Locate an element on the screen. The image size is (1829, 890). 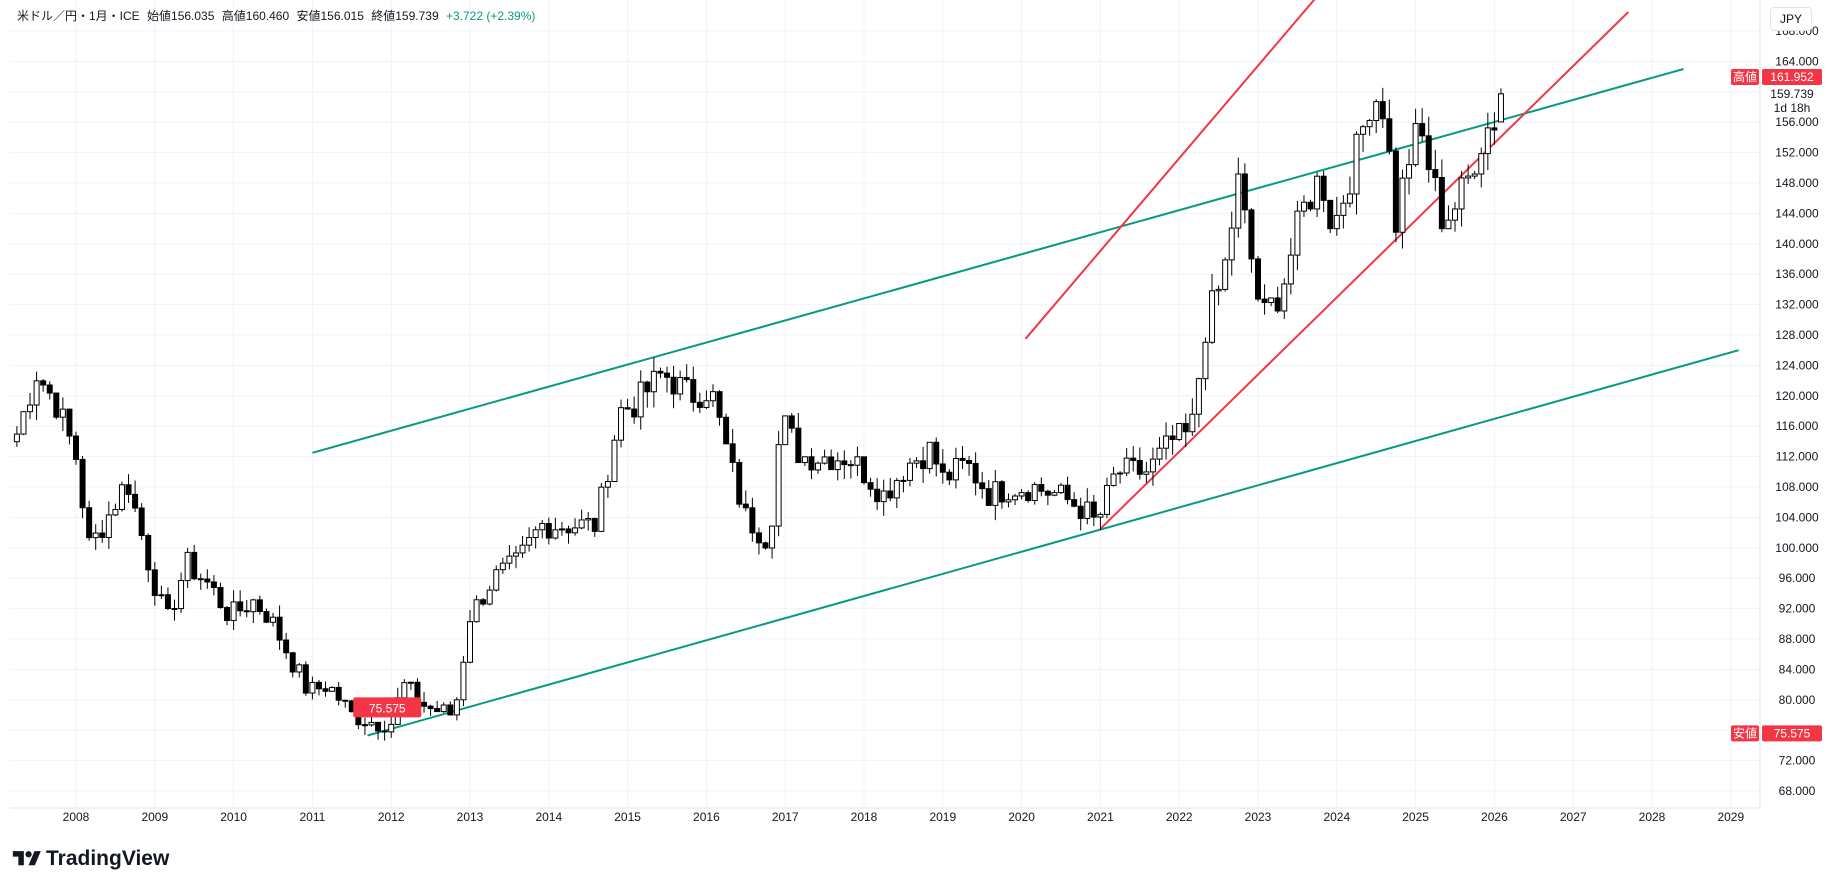
currency-button: JPY is located at coordinates (1791, 19).